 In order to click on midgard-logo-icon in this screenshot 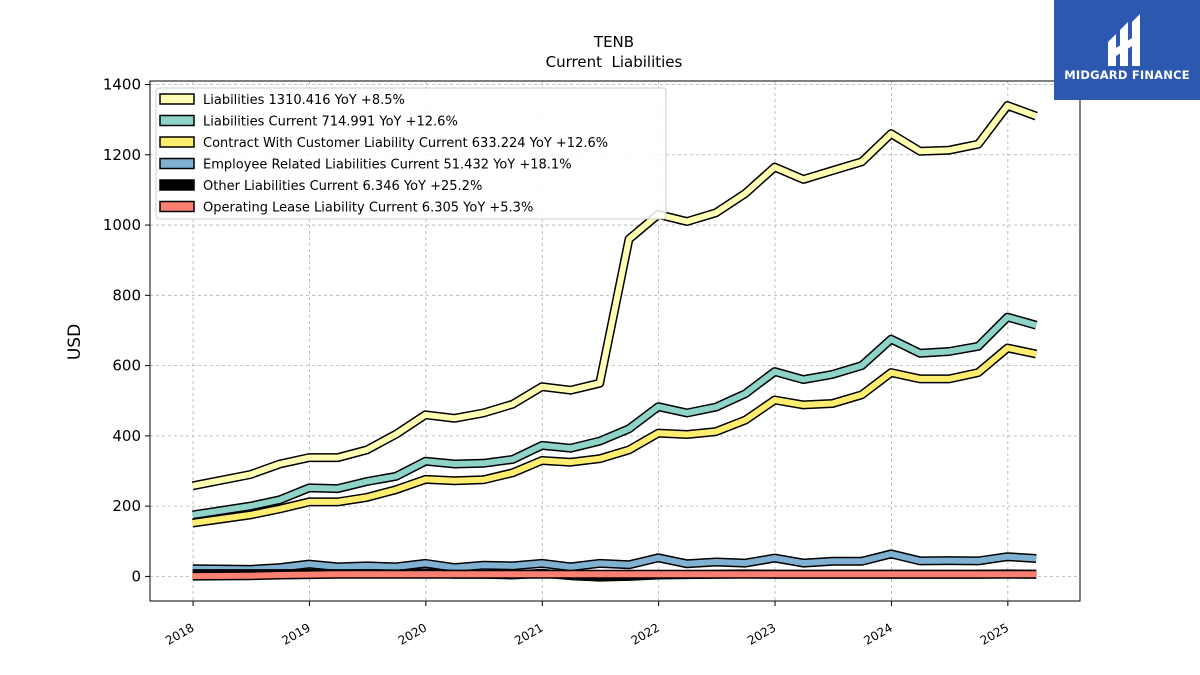, I will do `click(1124, 40)`.